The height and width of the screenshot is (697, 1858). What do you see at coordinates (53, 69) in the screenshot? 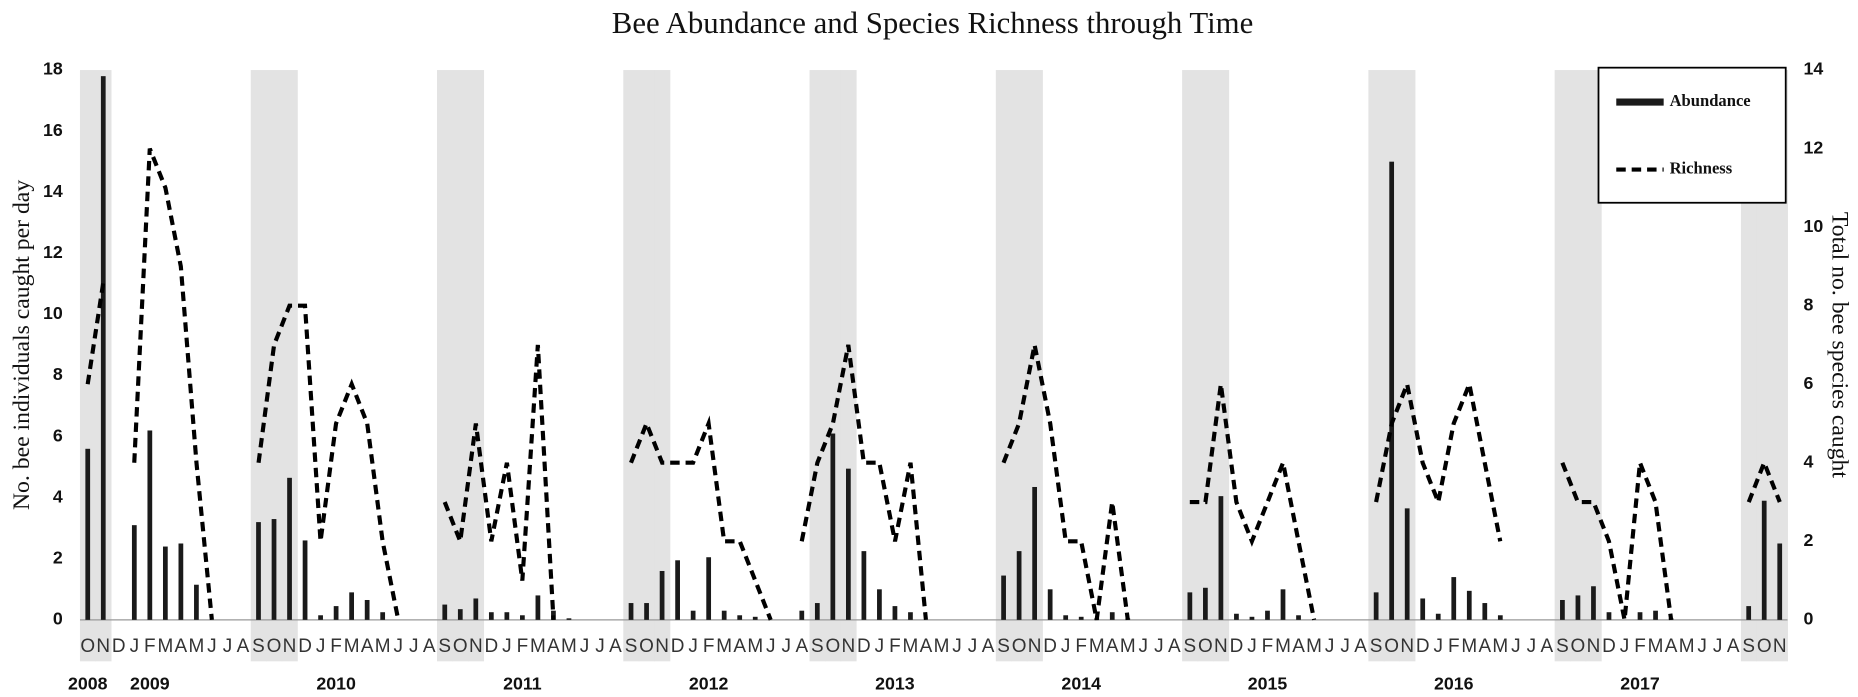
I see `y-tick-label: 18` at bounding box center [53, 69].